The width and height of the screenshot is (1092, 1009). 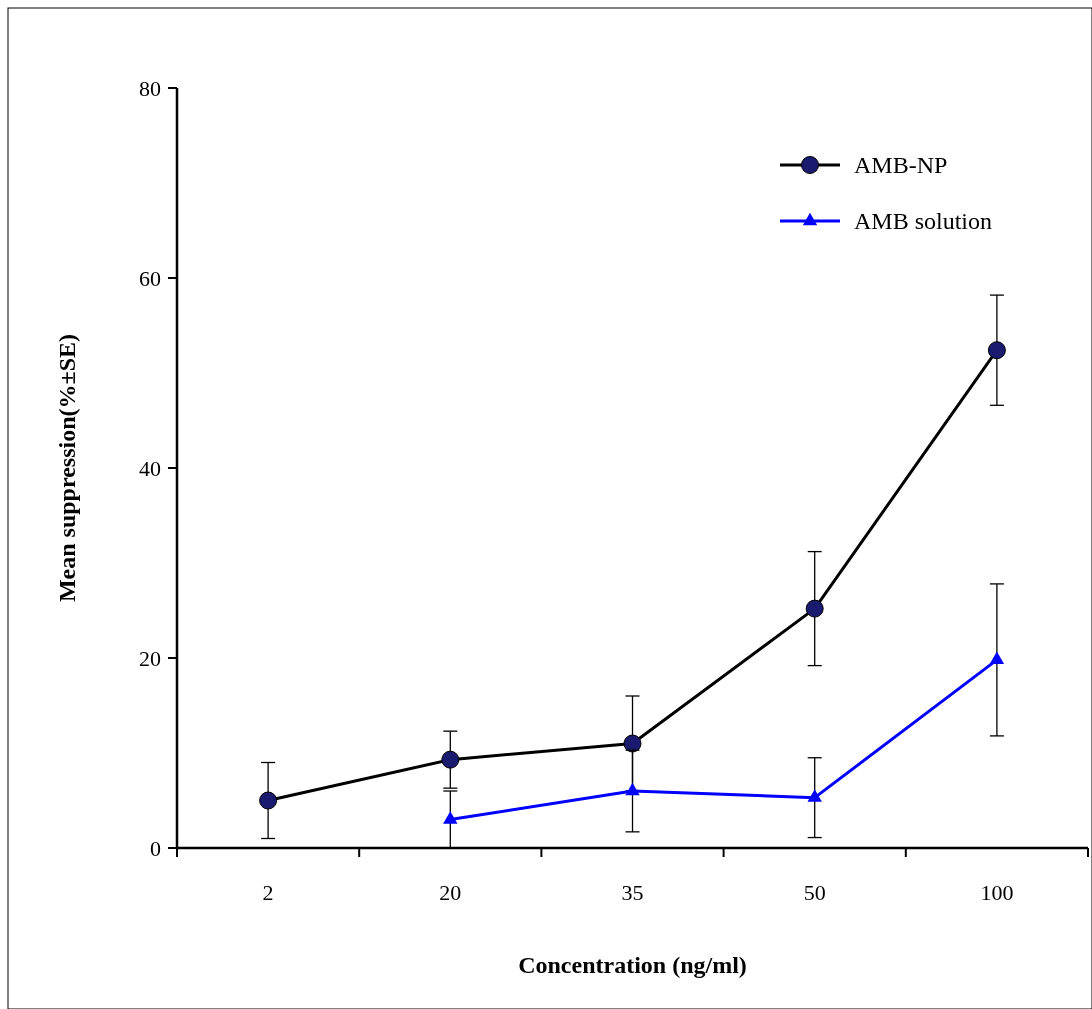 What do you see at coordinates (268, 892) in the screenshot?
I see `x-tick-label: 2` at bounding box center [268, 892].